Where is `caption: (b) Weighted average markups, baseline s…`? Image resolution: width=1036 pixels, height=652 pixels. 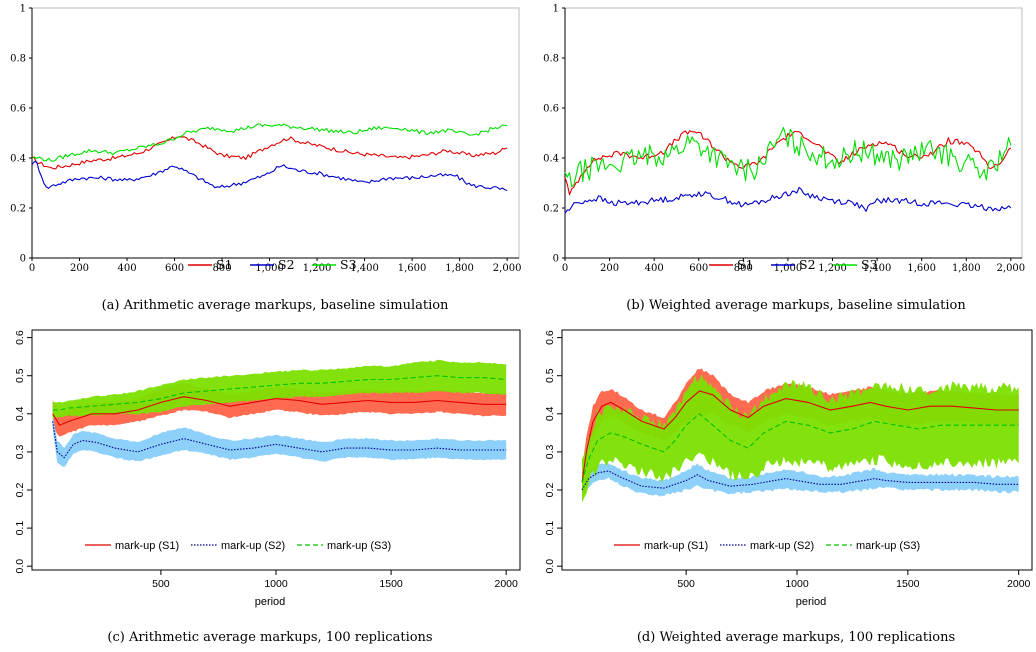
caption: (b) Weighted average markups, baseline s… is located at coordinates (796, 305).